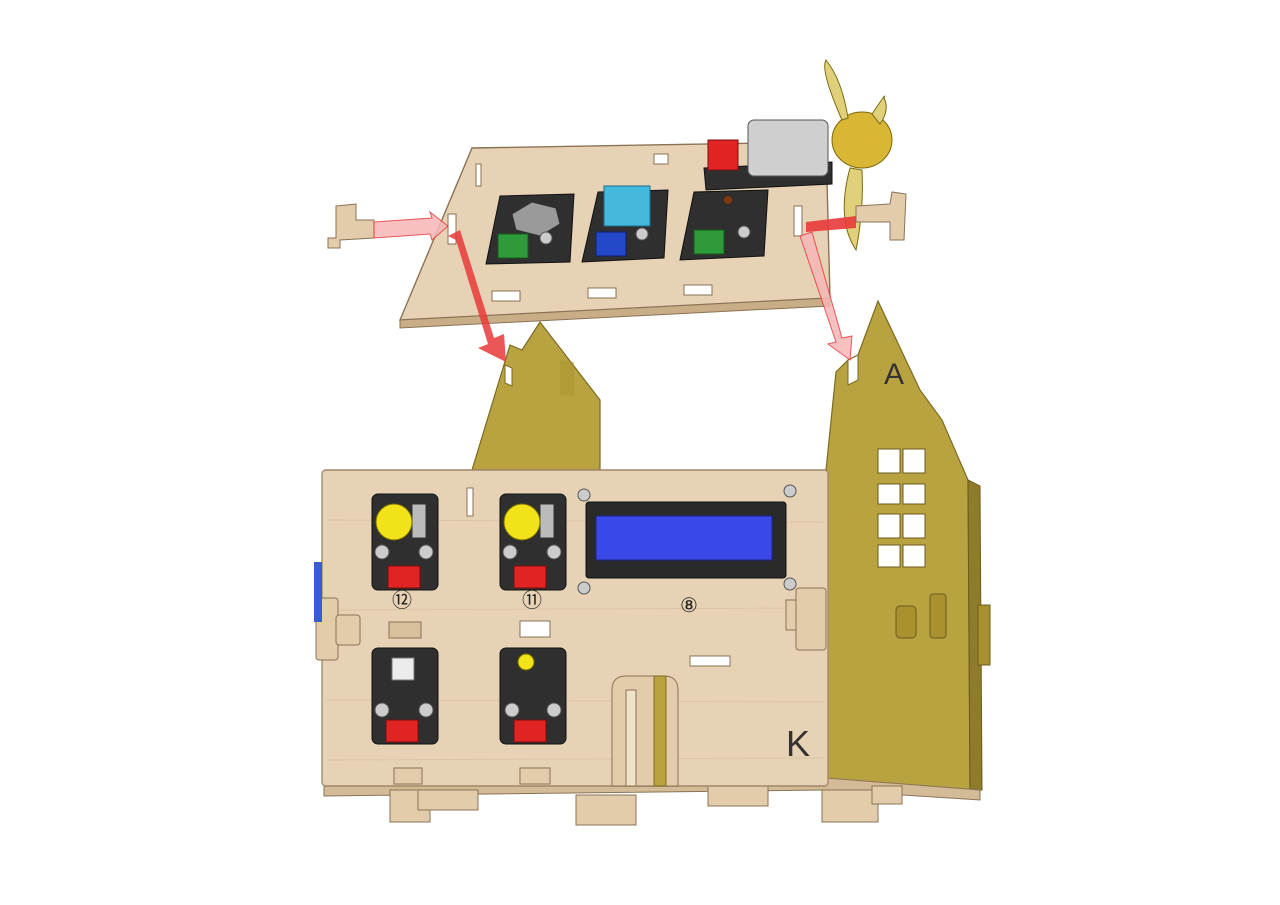 The height and width of the screenshot is (905, 1280). I want to click on right-peg, so click(881, 216).